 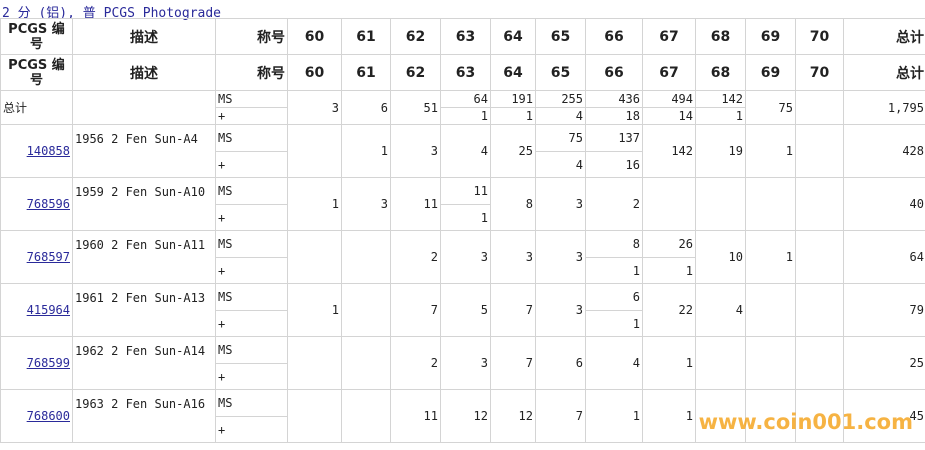 I want to click on grade-62-count: 7, so click(x=415, y=310).